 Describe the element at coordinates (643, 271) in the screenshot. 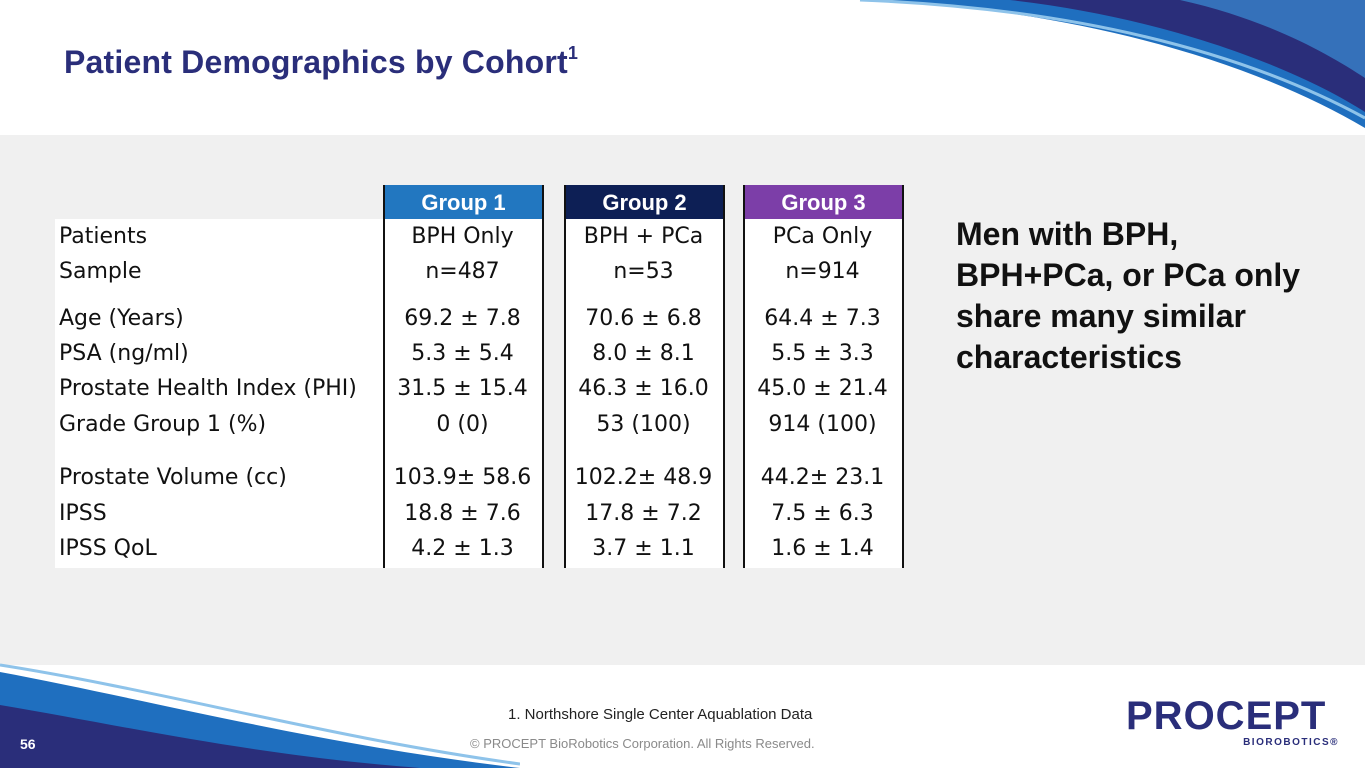

I see `table-cell-group-2: n=53` at that location.